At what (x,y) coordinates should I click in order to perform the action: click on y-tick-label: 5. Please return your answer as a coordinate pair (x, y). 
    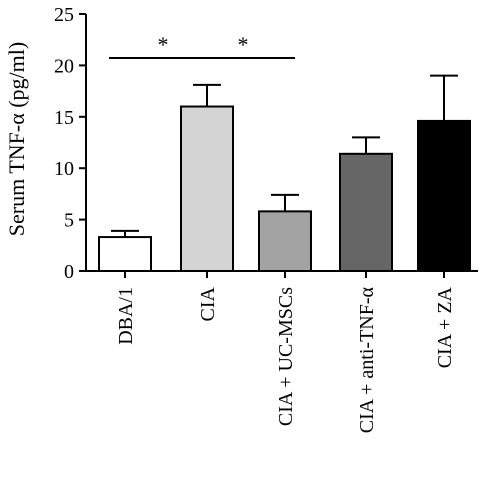
    Looking at the image, I should click on (69, 221).